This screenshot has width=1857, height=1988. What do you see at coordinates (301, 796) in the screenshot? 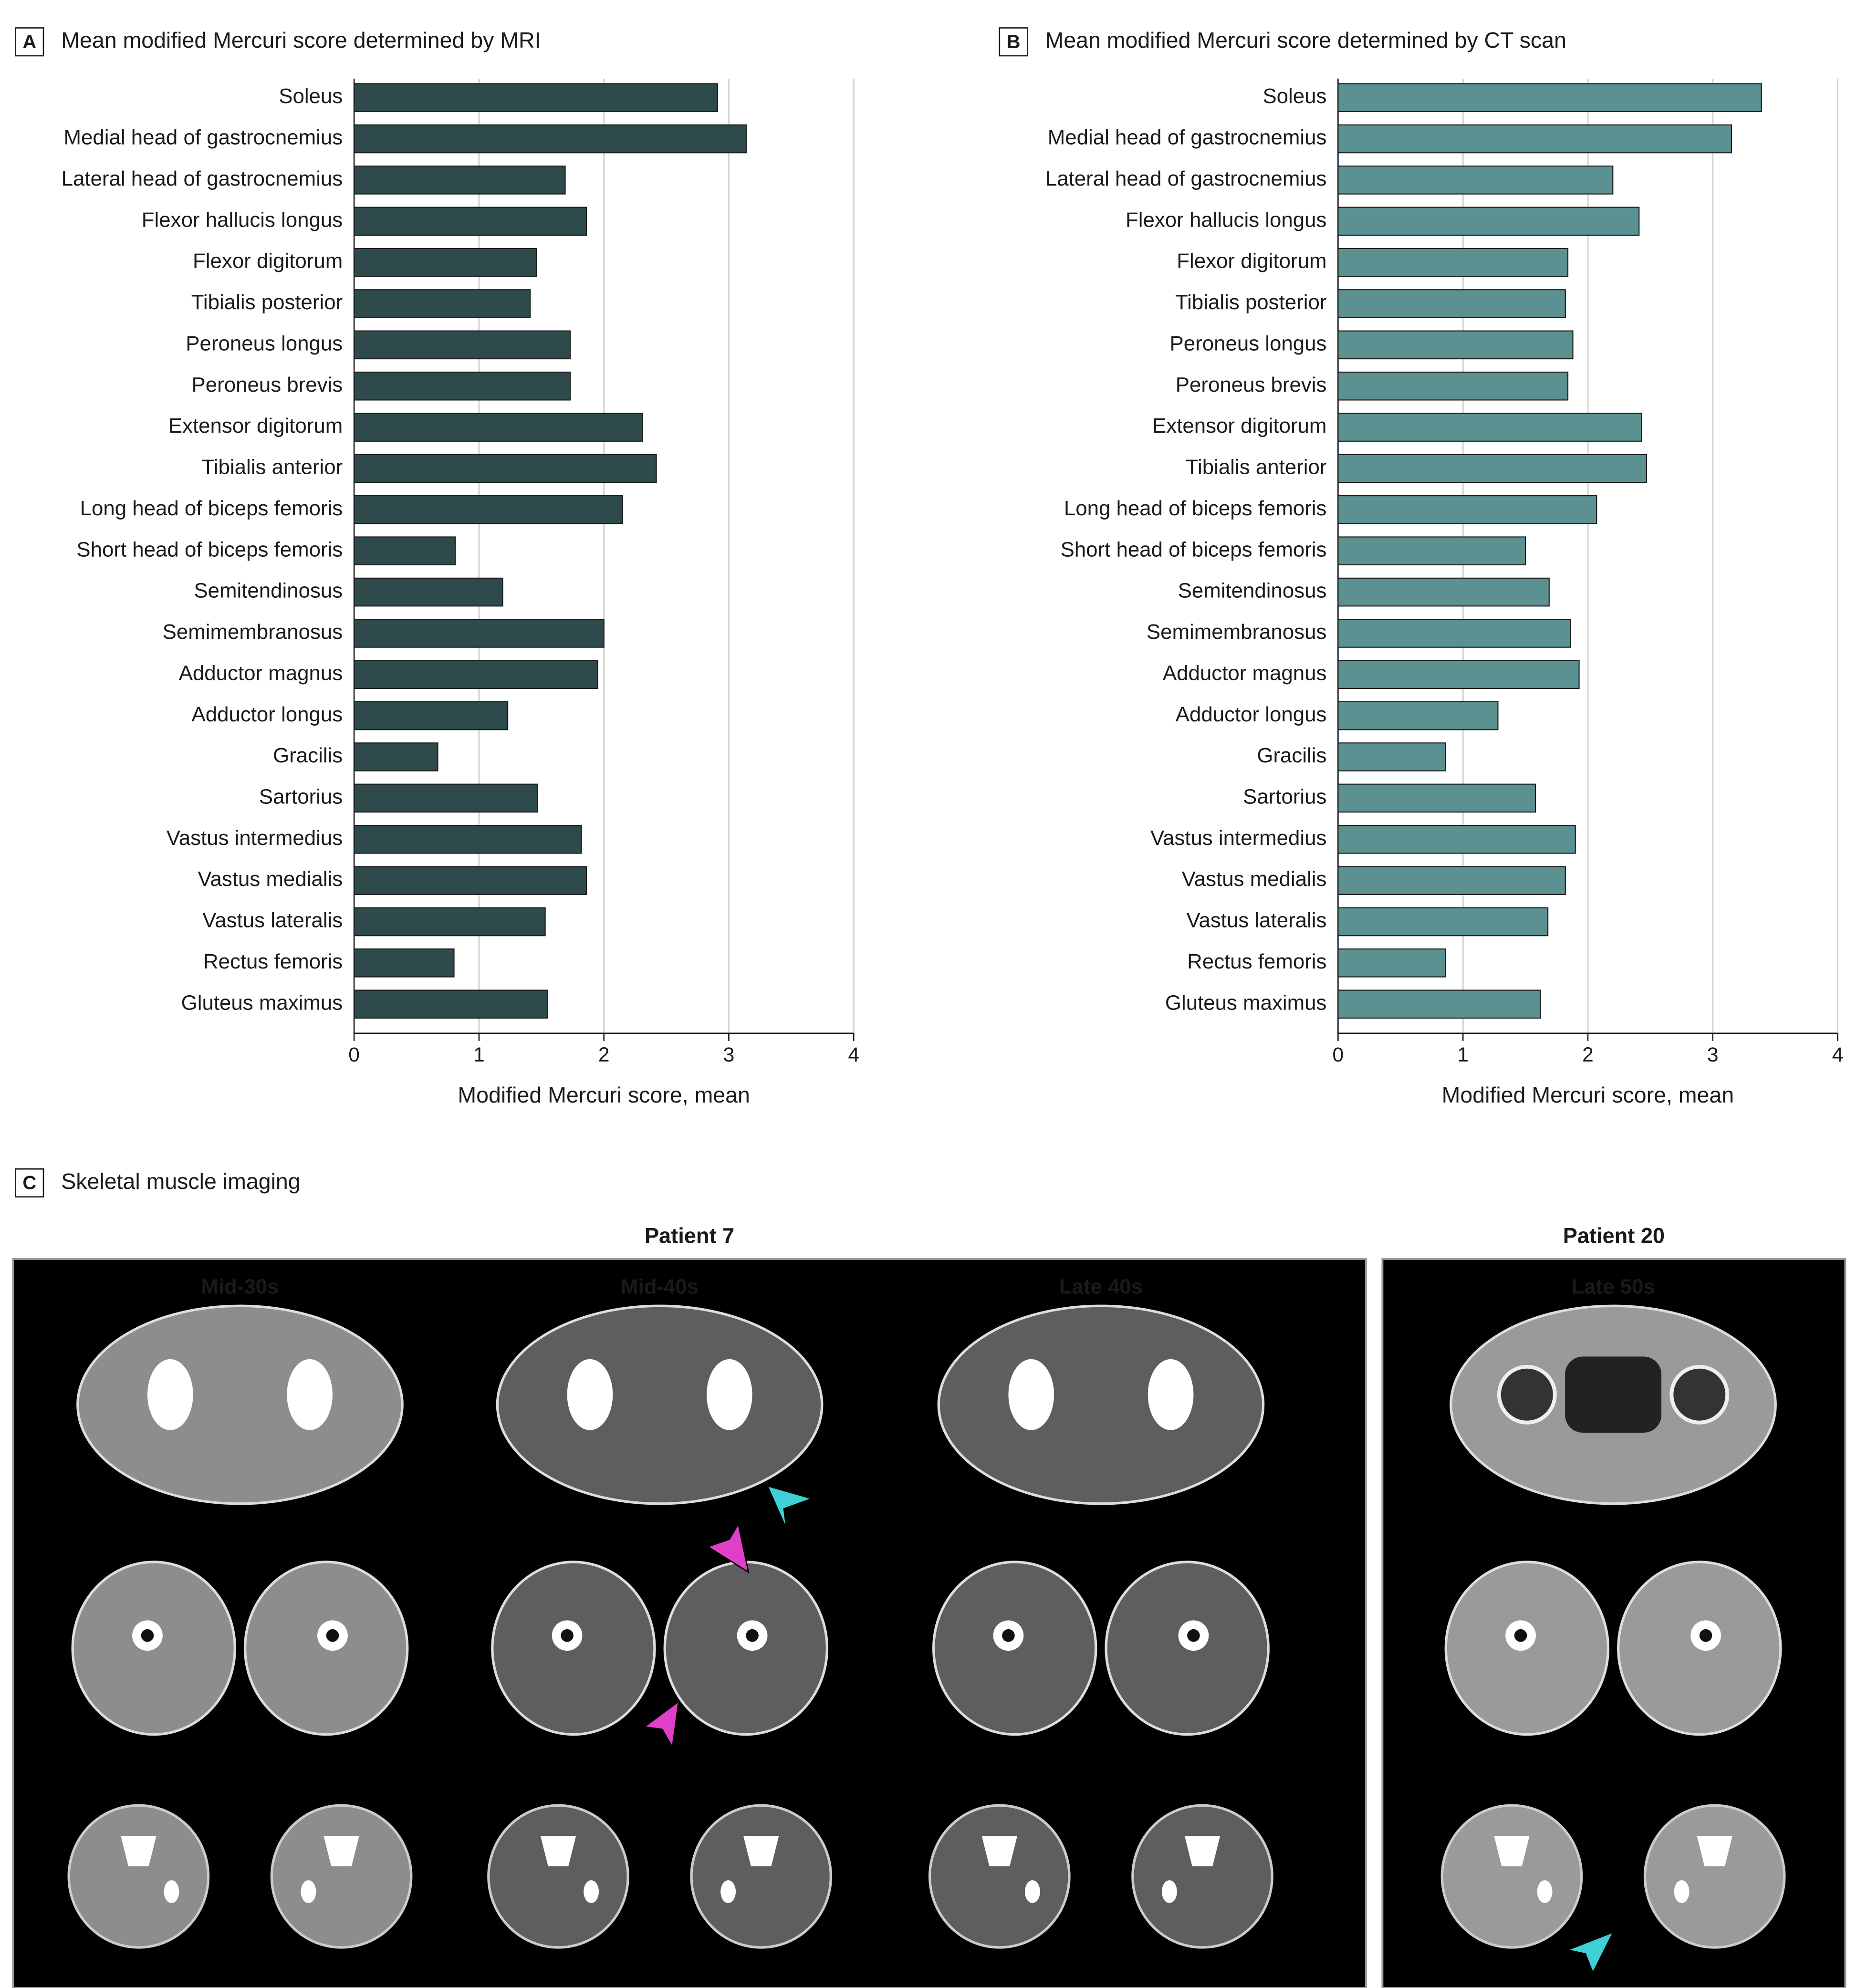
I see `y-tick-label: Sartorius` at bounding box center [301, 796].